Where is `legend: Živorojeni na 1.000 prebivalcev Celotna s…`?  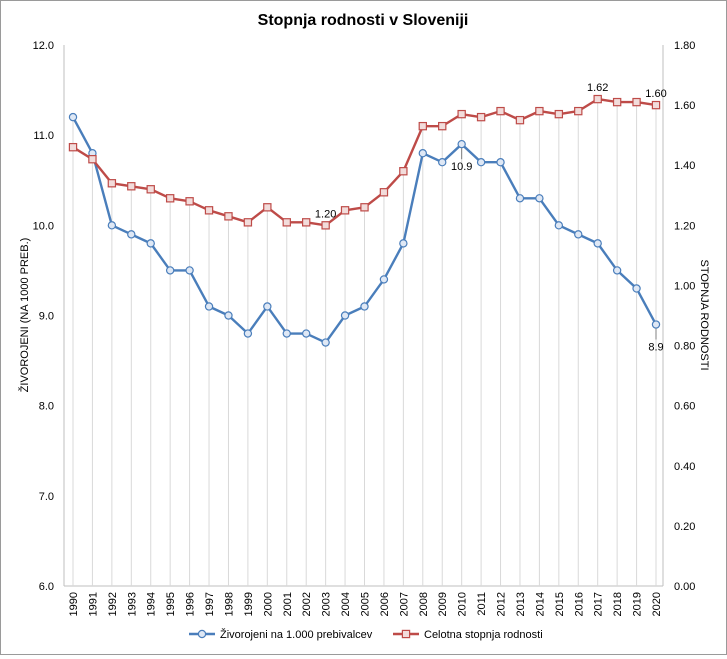 legend: Živorojeni na 1.000 prebivalcev Celotna s… is located at coordinates (366, 634).